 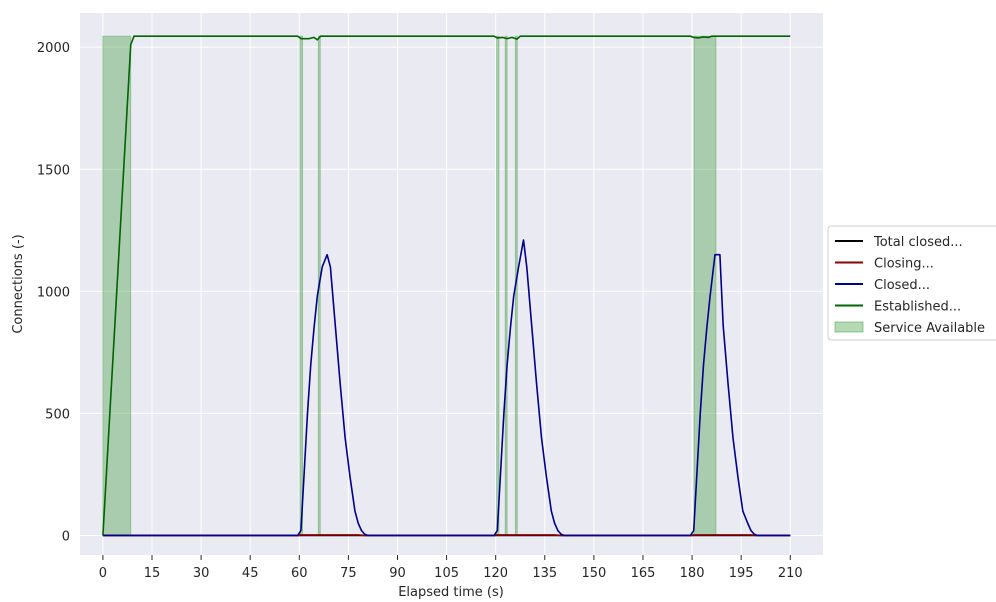 I want to click on y-tick-label: 2000, so click(x=53, y=48).